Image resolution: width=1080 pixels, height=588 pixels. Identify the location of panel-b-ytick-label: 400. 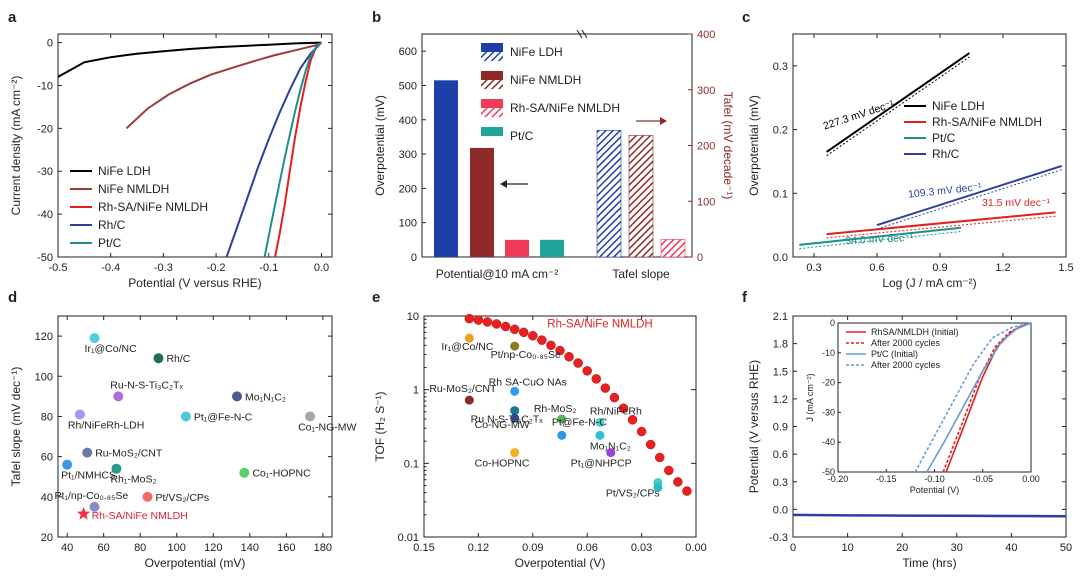
(408, 121).